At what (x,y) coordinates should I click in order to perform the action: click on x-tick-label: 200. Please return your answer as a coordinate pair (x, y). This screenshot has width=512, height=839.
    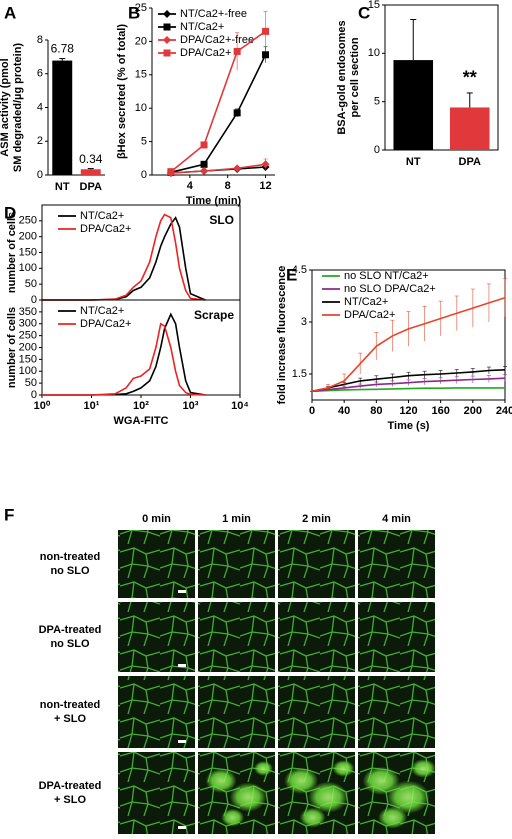
    Looking at the image, I should click on (473, 411).